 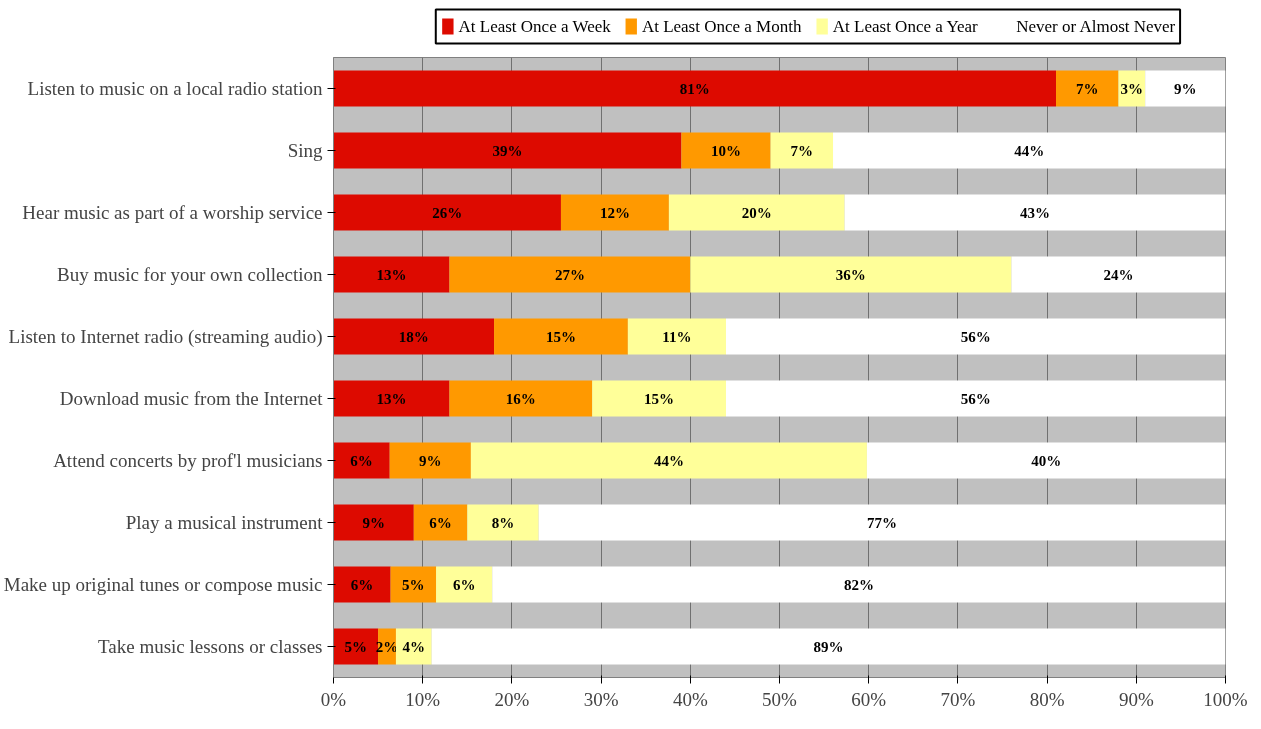 I want to click on data-label: 36%, so click(x=850, y=274).